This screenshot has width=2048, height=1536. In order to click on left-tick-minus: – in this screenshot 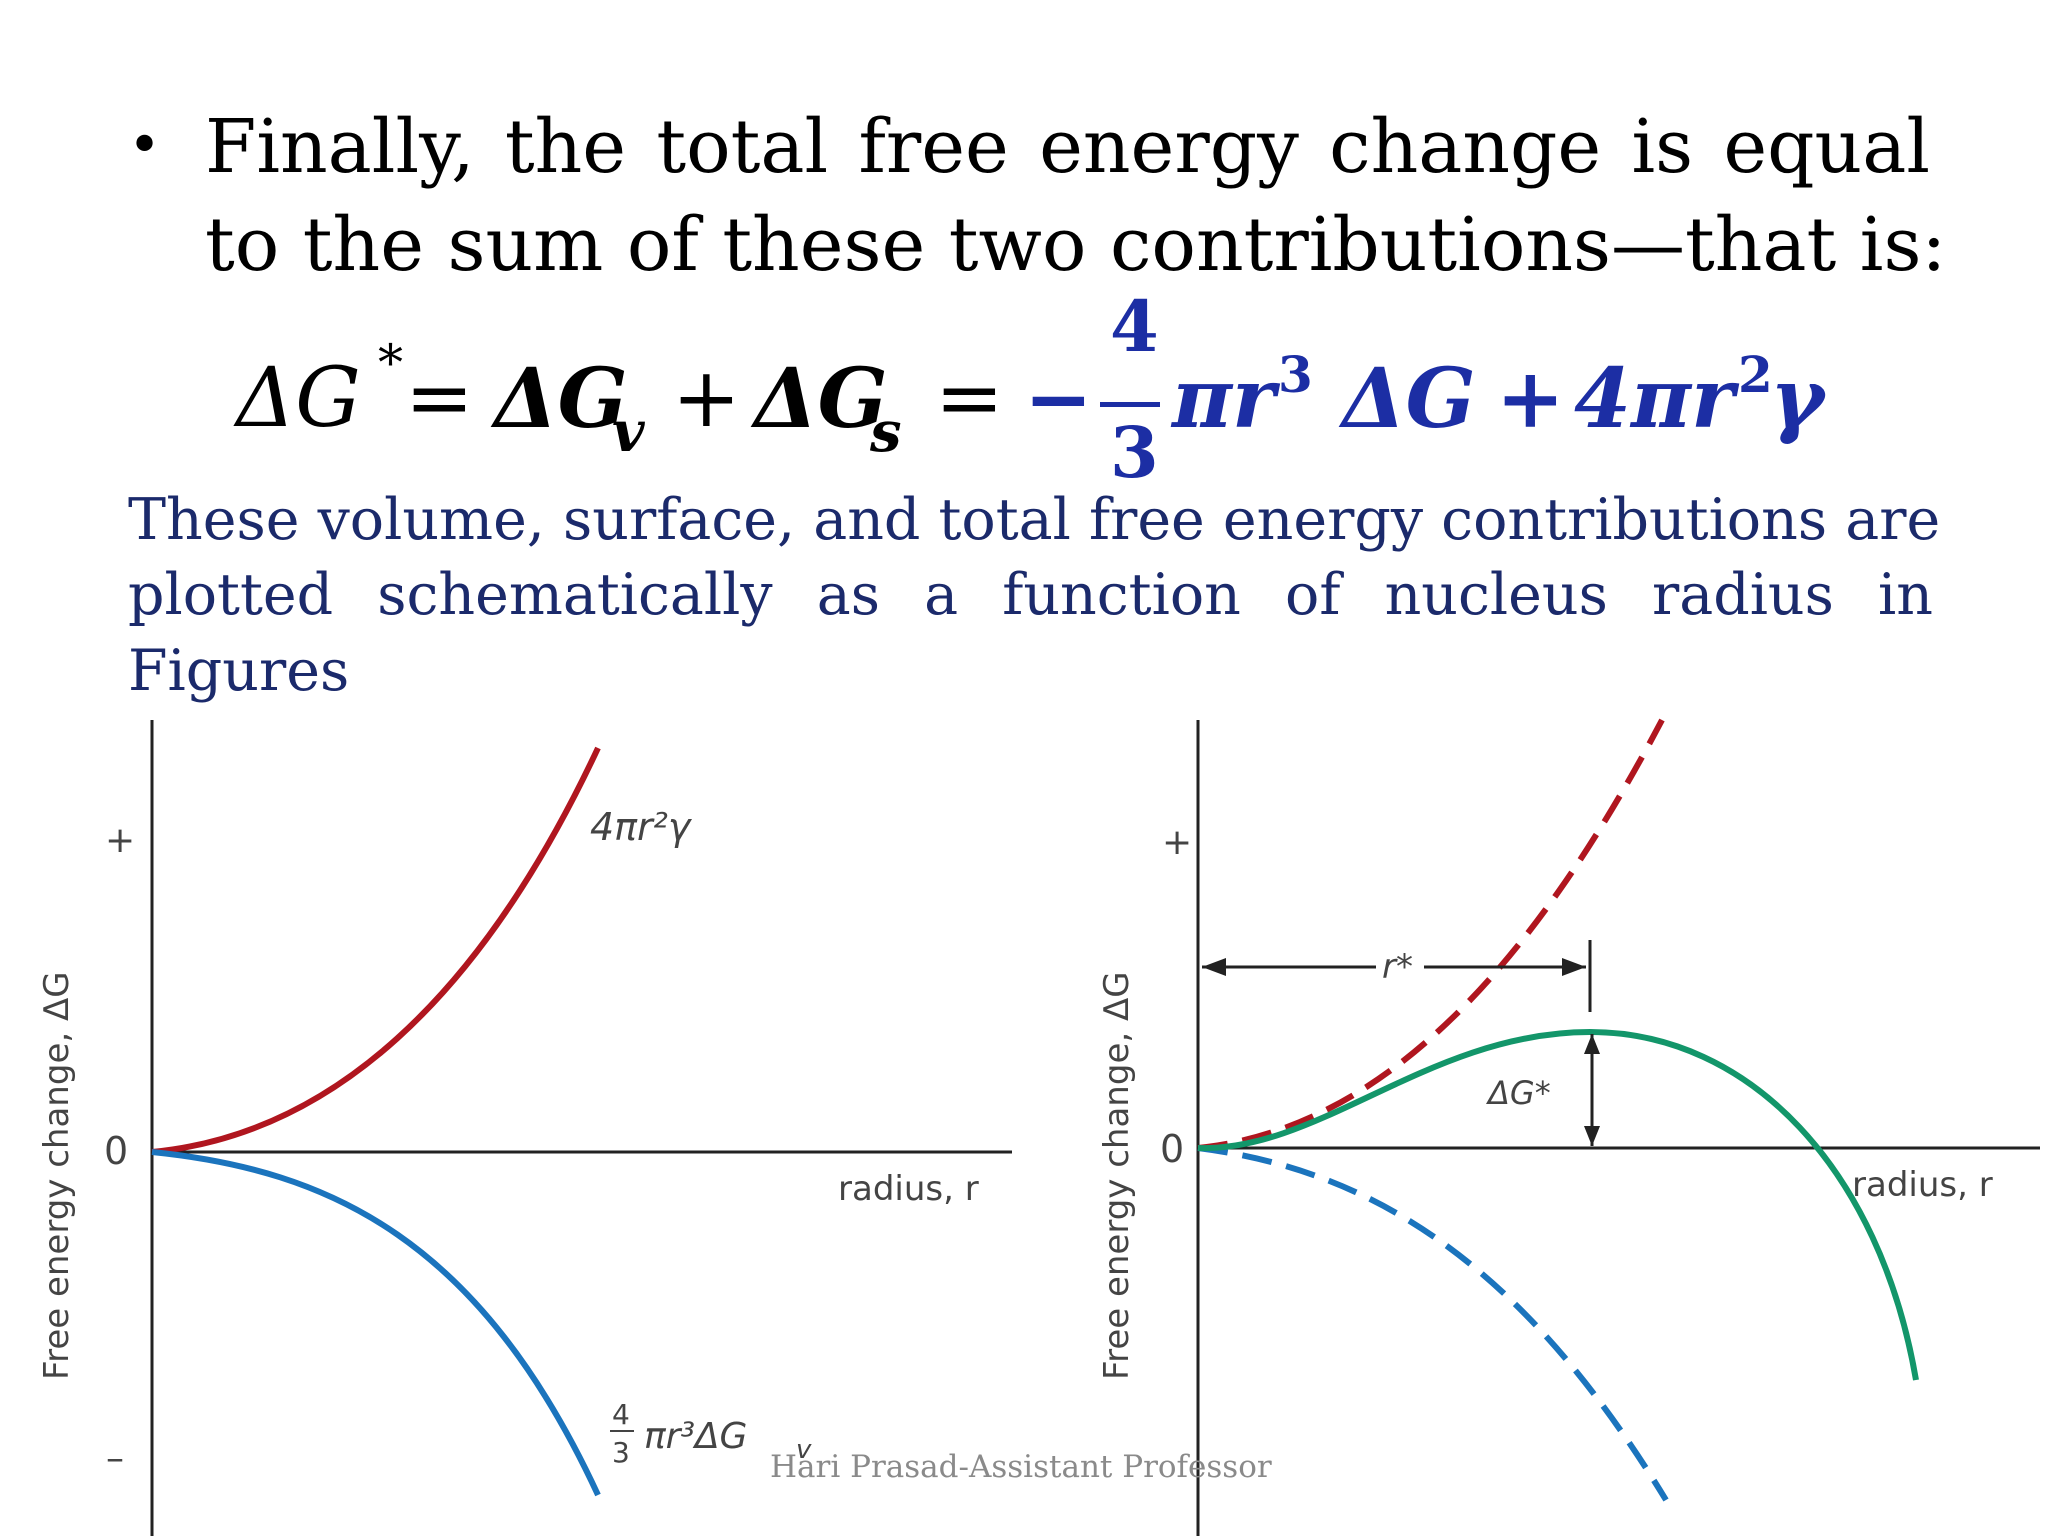, I will do `click(115, 1458)`.